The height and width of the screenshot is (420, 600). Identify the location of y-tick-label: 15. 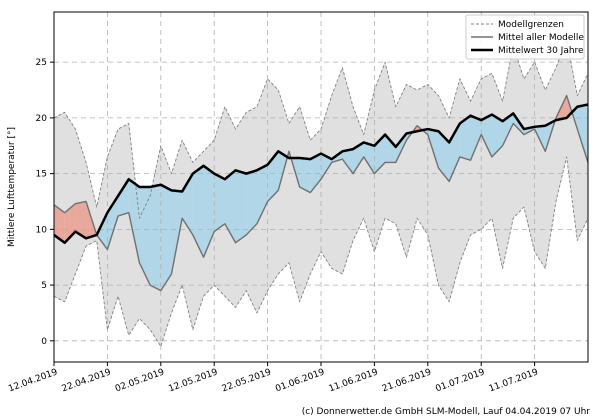
(41, 175).